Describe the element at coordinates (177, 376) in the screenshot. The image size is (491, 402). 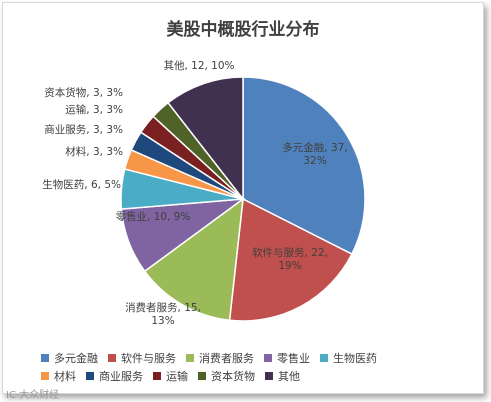
I see `legend-label: 运输` at that location.